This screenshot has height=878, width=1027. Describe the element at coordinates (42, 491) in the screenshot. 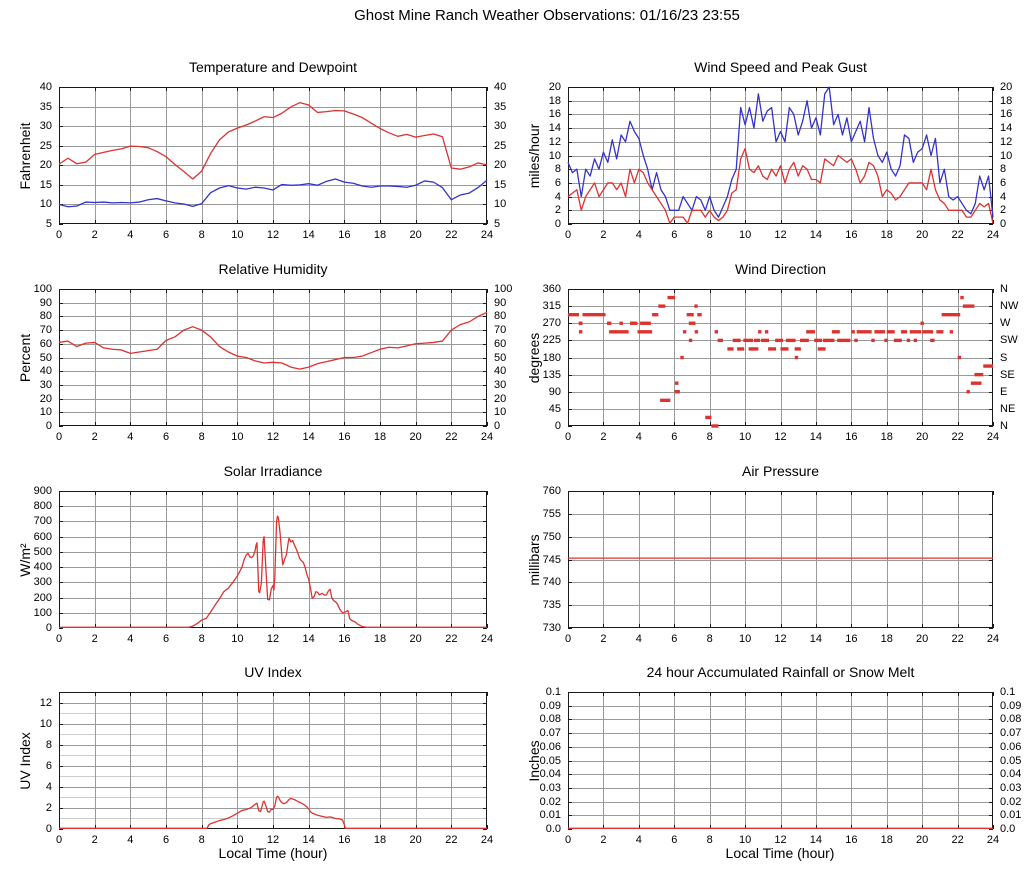

I see `y-tick-label: 900` at that location.